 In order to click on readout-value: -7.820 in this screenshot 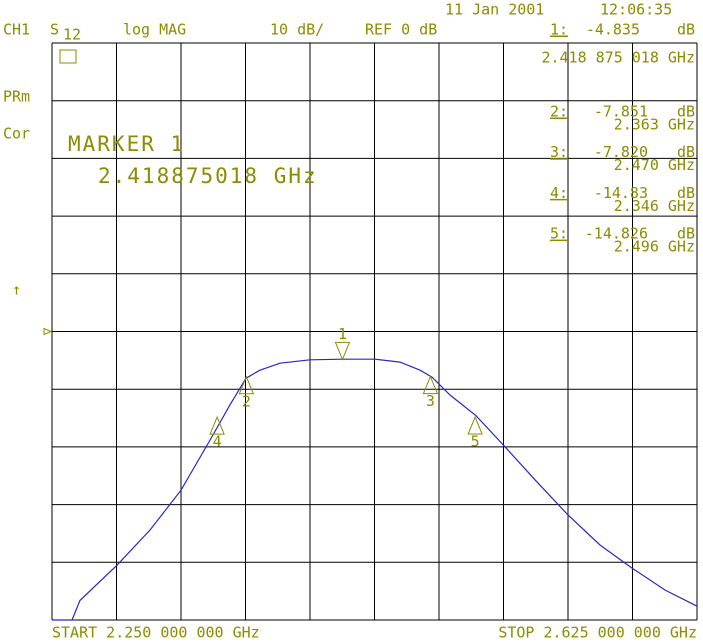, I will do `click(621, 152)`.